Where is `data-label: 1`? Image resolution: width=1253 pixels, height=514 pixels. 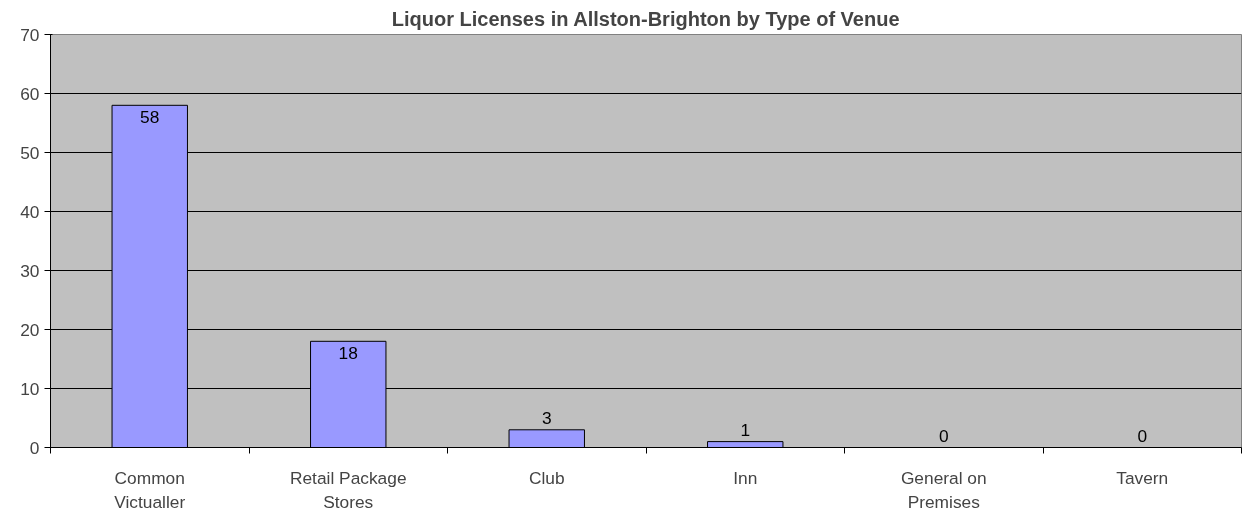 data-label: 1 is located at coordinates (745, 429).